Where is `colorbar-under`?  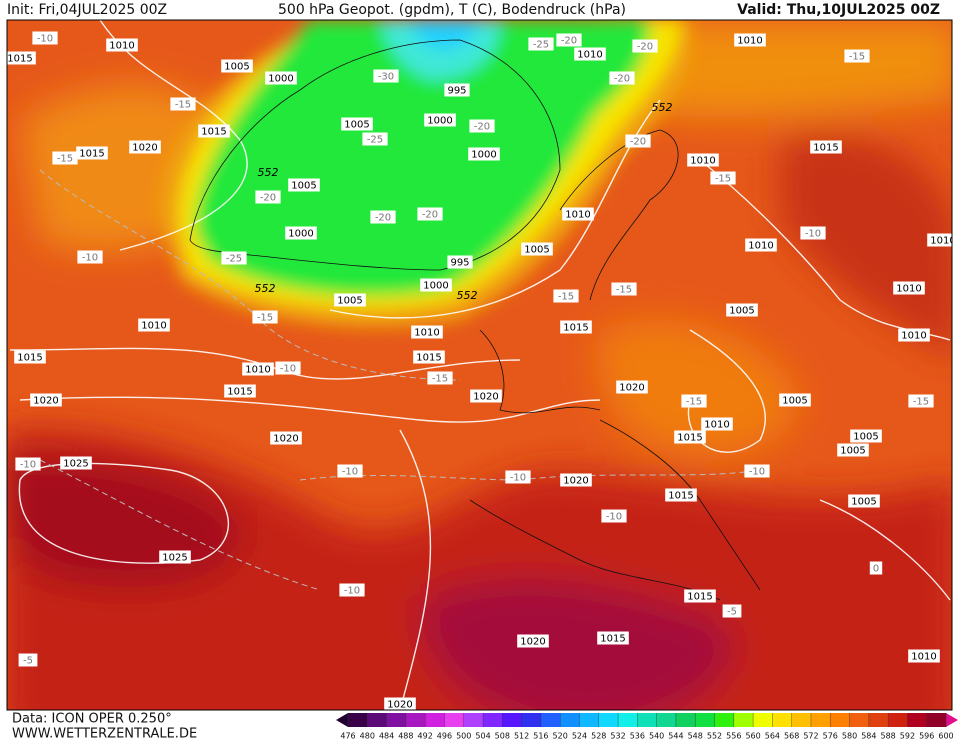
colorbar-under is located at coordinates (342, 720).